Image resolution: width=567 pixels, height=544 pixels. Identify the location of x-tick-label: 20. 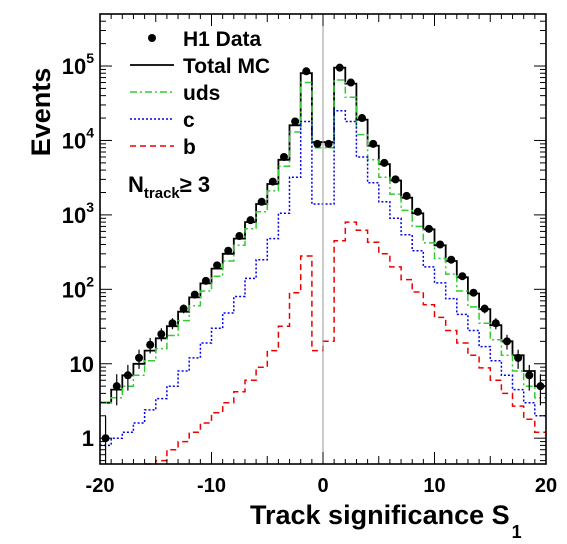
(546, 486).